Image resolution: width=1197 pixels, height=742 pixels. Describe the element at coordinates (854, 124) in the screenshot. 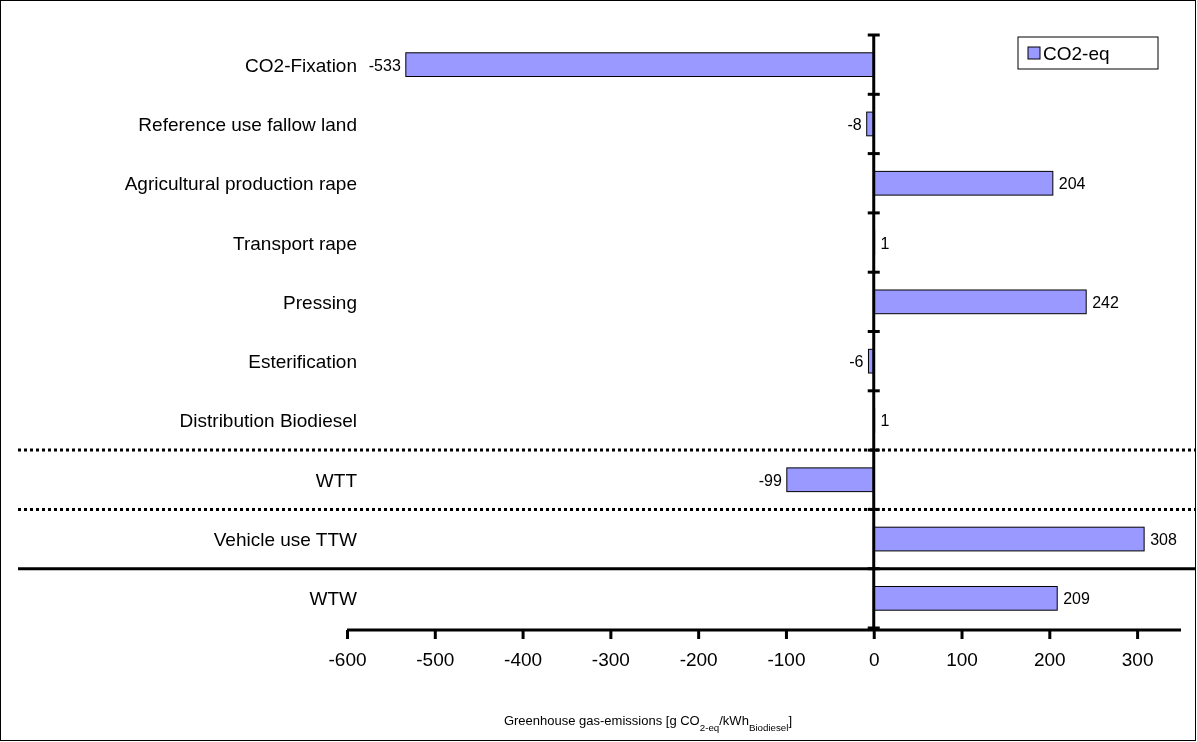

I see `data-label: -8` at that location.